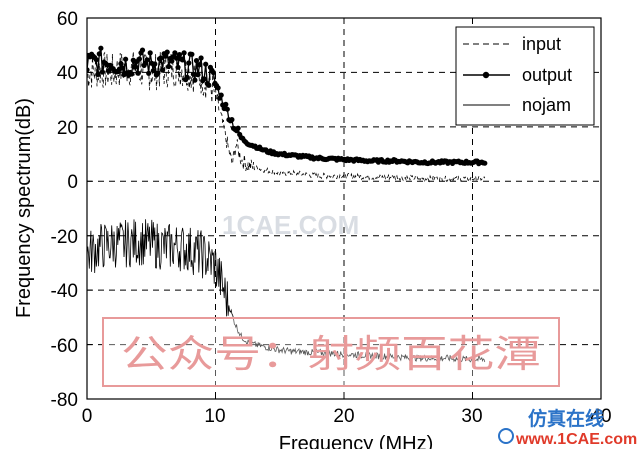 The height and width of the screenshot is (449, 638). What do you see at coordinates (546, 105) in the screenshot?
I see `legend-label-nojam: nojam` at bounding box center [546, 105].